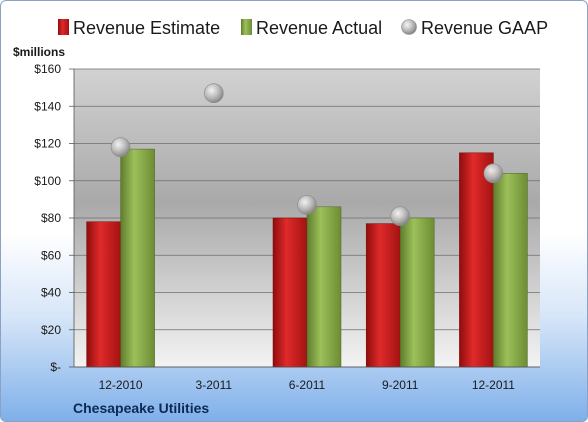 The height and width of the screenshot is (422, 588). I want to click on x-axis: 12-2010 3-2011 6-2011 9-2011 12-2011, so click(307, 379).